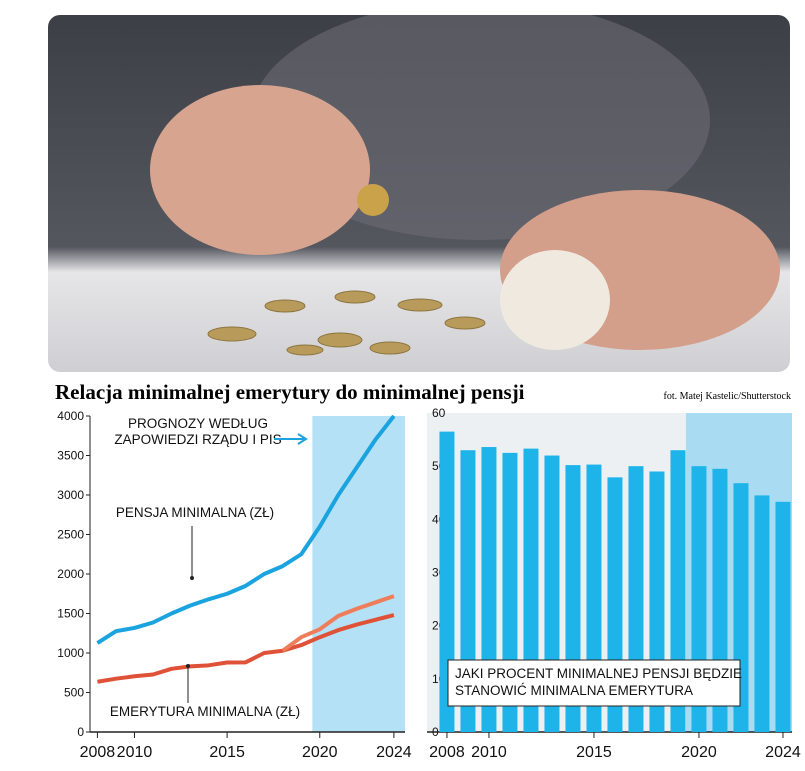 This screenshot has width=805, height=771. Describe the element at coordinates (70, 456) in the screenshot. I see `y-tick-label: 3500` at that location.